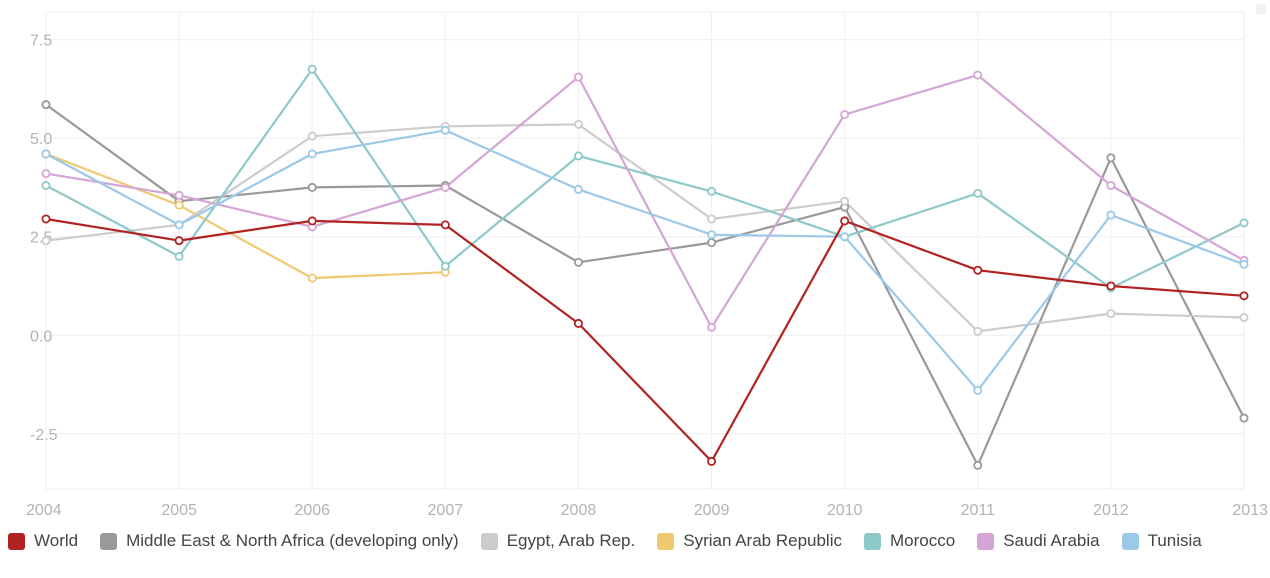 The image size is (1270, 578). Describe the element at coordinates (245, 216) in the screenshot. I see `series-line-syrian-arab-republic` at that location.